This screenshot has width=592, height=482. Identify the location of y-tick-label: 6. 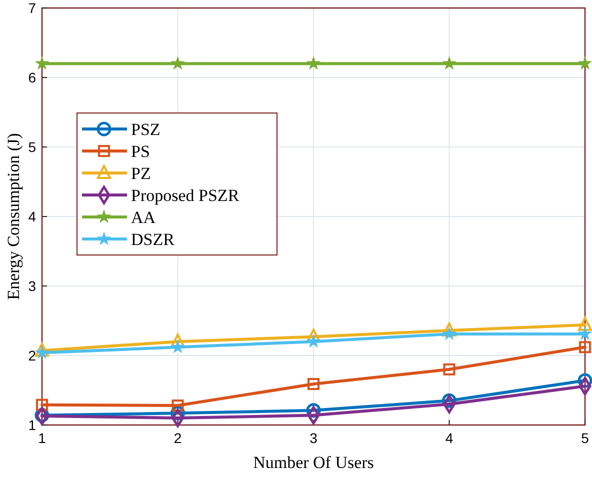
(32, 78).